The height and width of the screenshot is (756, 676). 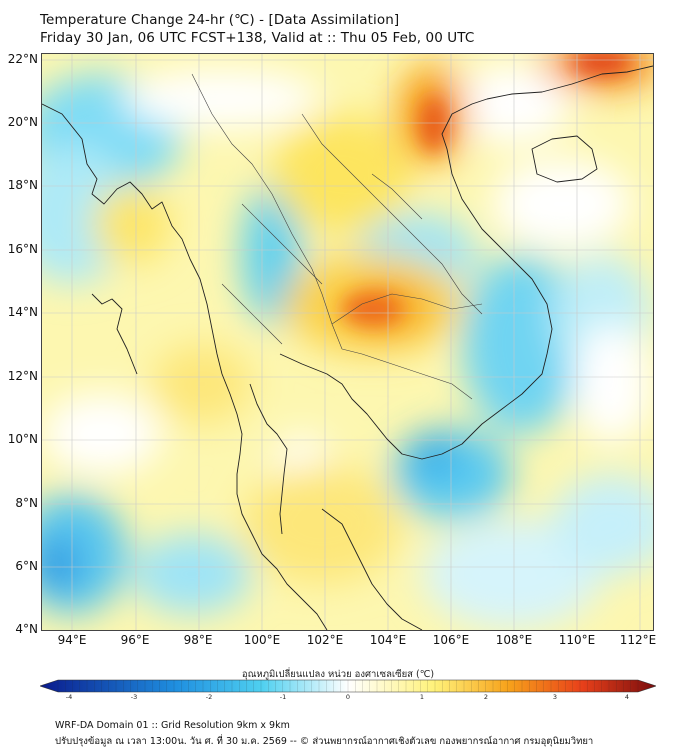 I want to click on lat-label-4n: 4°N, so click(x=26, y=629).